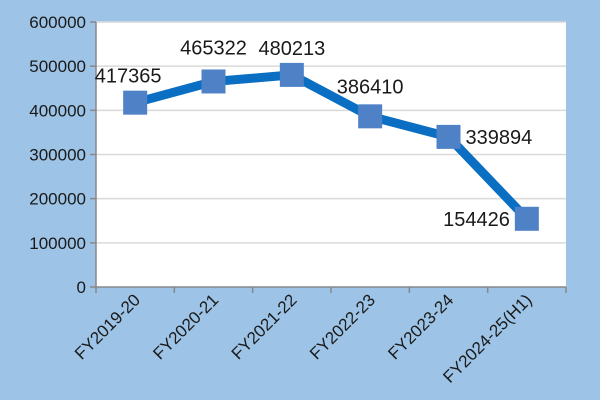  Describe the element at coordinates (476, 220) in the screenshot. I see `data-label: 154426` at that location.